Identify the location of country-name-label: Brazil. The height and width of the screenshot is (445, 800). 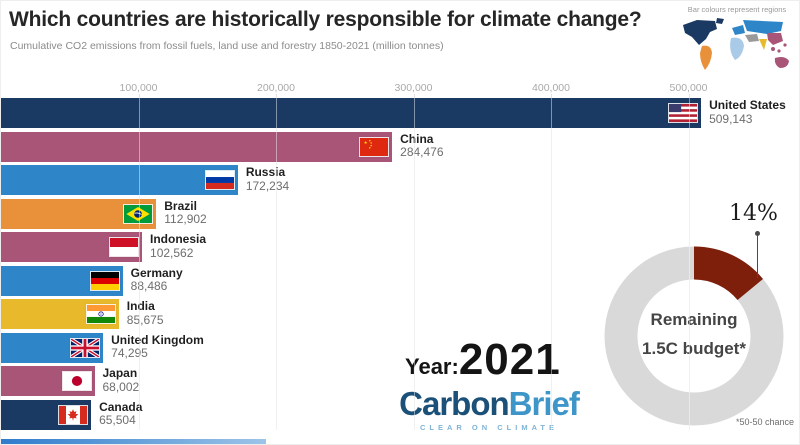
(180, 205).